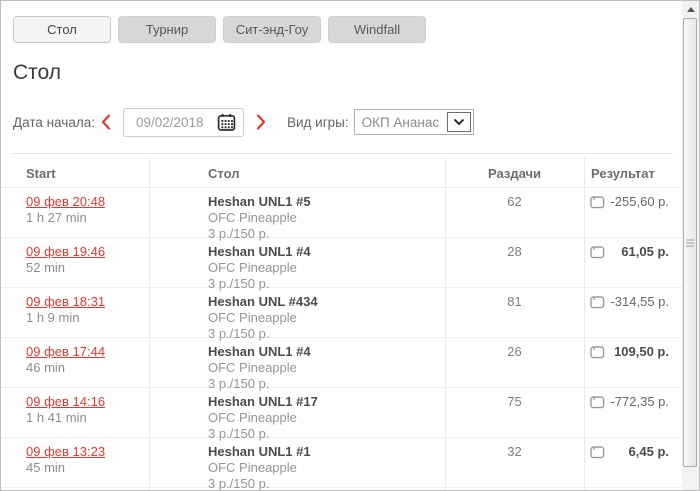 The image size is (700, 491). I want to click on top-tab-bar: Стол Турнир Сит-энд-Гоу Windfall, so click(219, 29).